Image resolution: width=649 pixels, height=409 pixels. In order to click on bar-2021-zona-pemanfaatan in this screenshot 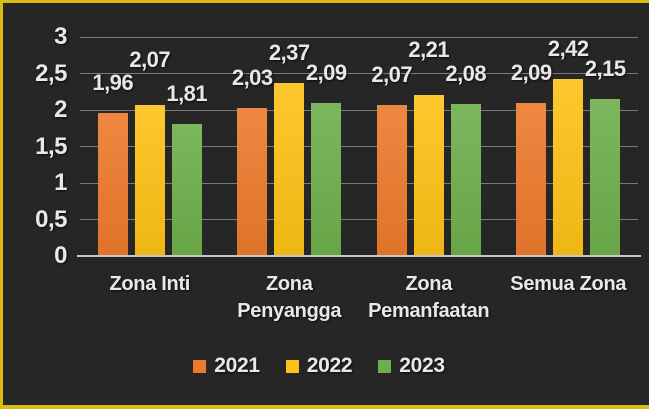, I will do `click(391, 179)`.